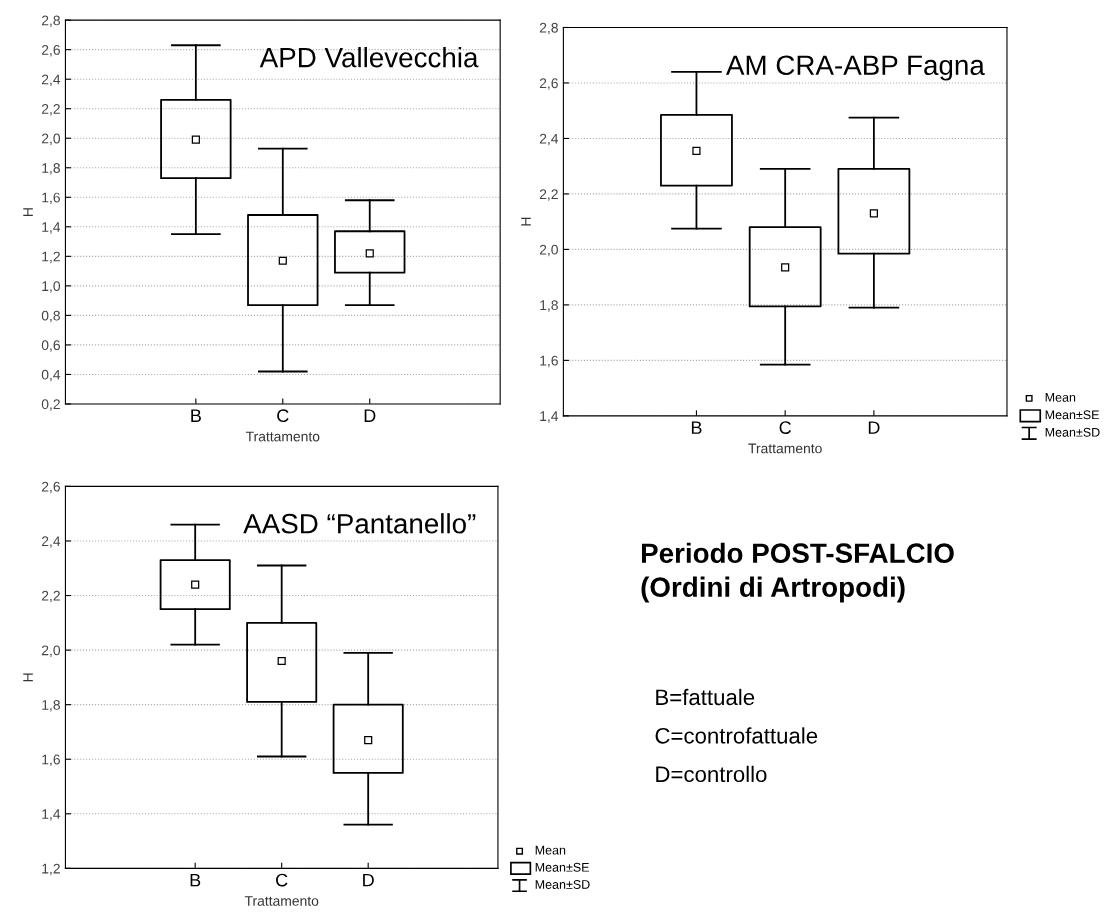 This screenshot has width=1109, height=916. Describe the element at coordinates (359, 523) in the screenshot. I see `text: AASD “Pantanello”` at that location.